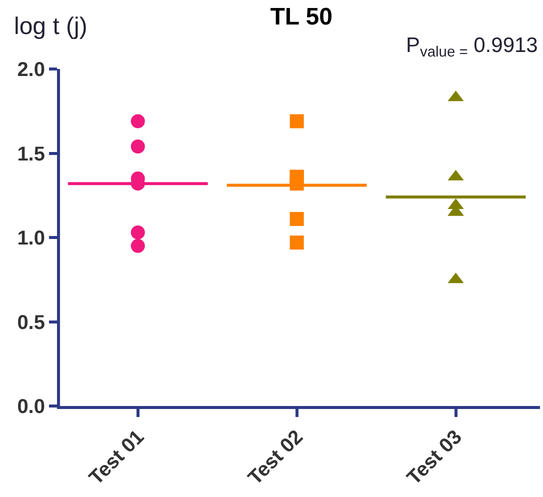 Image resolution: width=543 pixels, height=497 pixels. What do you see at coordinates (31, 407) in the screenshot?
I see `y-tick-label: 0.0` at bounding box center [31, 407].